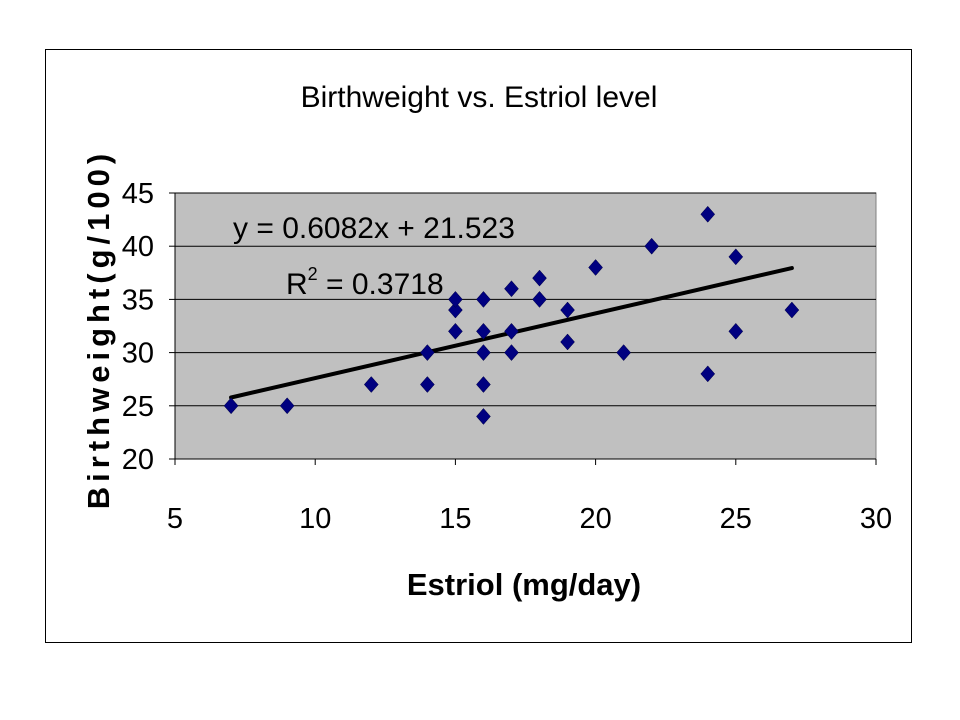  What do you see at coordinates (138, 407) in the screenshot?
I see `y-tick-label: 25` at bounding box center [138, 407].